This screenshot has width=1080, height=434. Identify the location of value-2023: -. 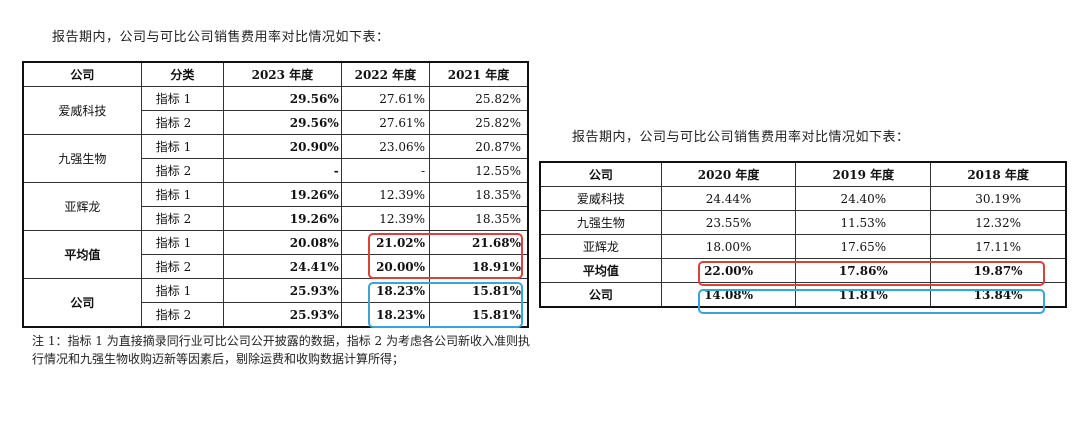
(282, 170).